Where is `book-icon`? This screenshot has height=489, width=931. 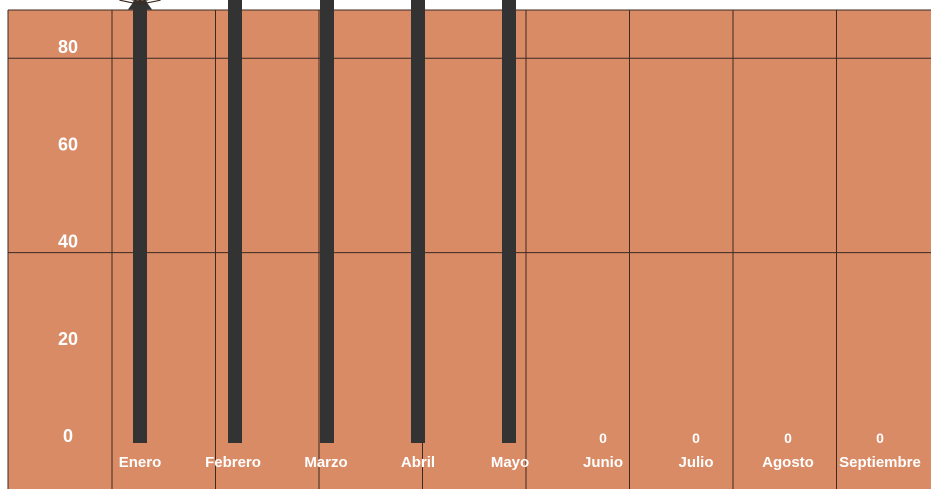
book-icon is located at coordinates (140, 2).